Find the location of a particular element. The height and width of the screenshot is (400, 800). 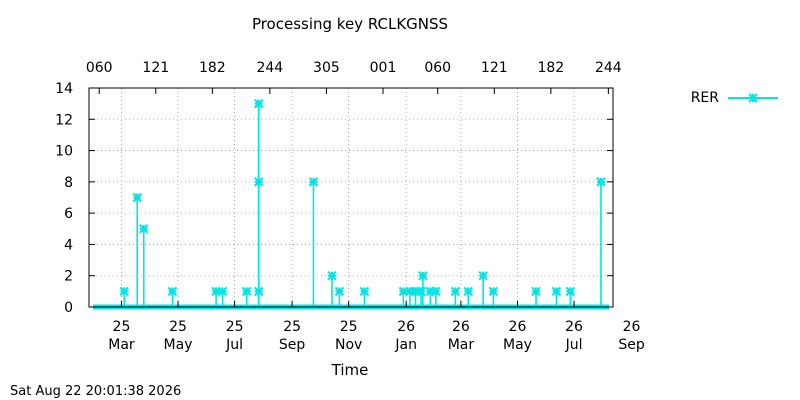

y-tick-label: 12 is located at coordinates (64, 120).